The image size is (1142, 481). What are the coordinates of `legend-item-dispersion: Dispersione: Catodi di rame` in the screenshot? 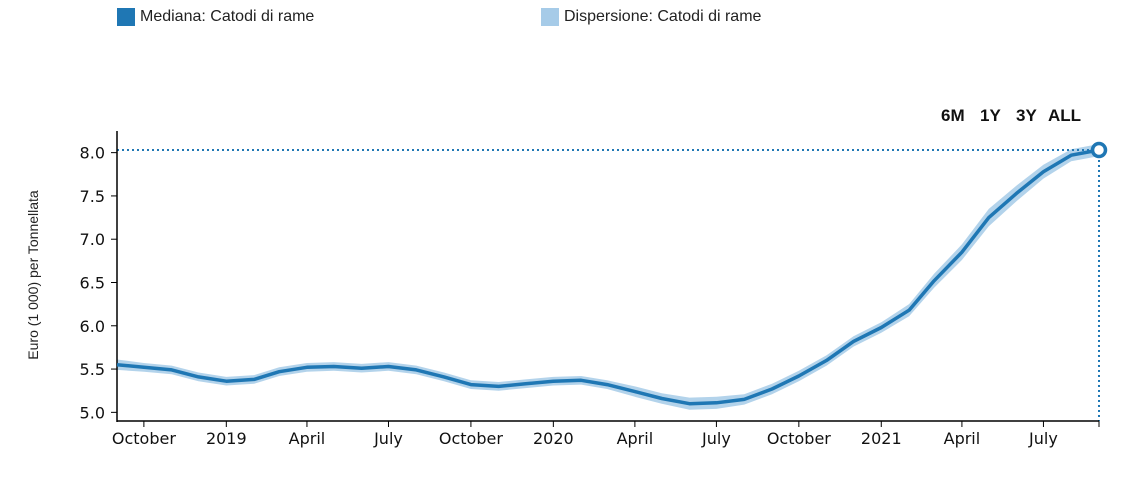 It's located at (651, 17).